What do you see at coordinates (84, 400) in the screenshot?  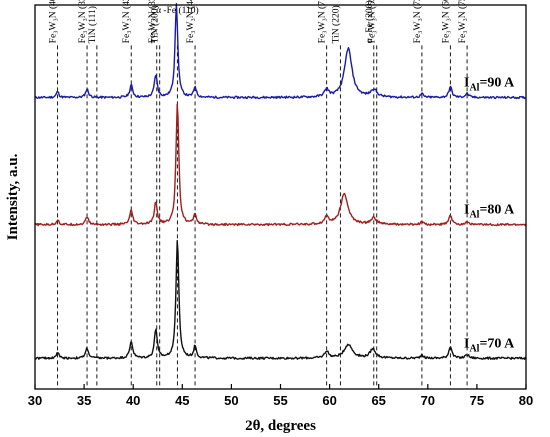 I see `x-tick-label: 35` at bounding box center [84, 400].